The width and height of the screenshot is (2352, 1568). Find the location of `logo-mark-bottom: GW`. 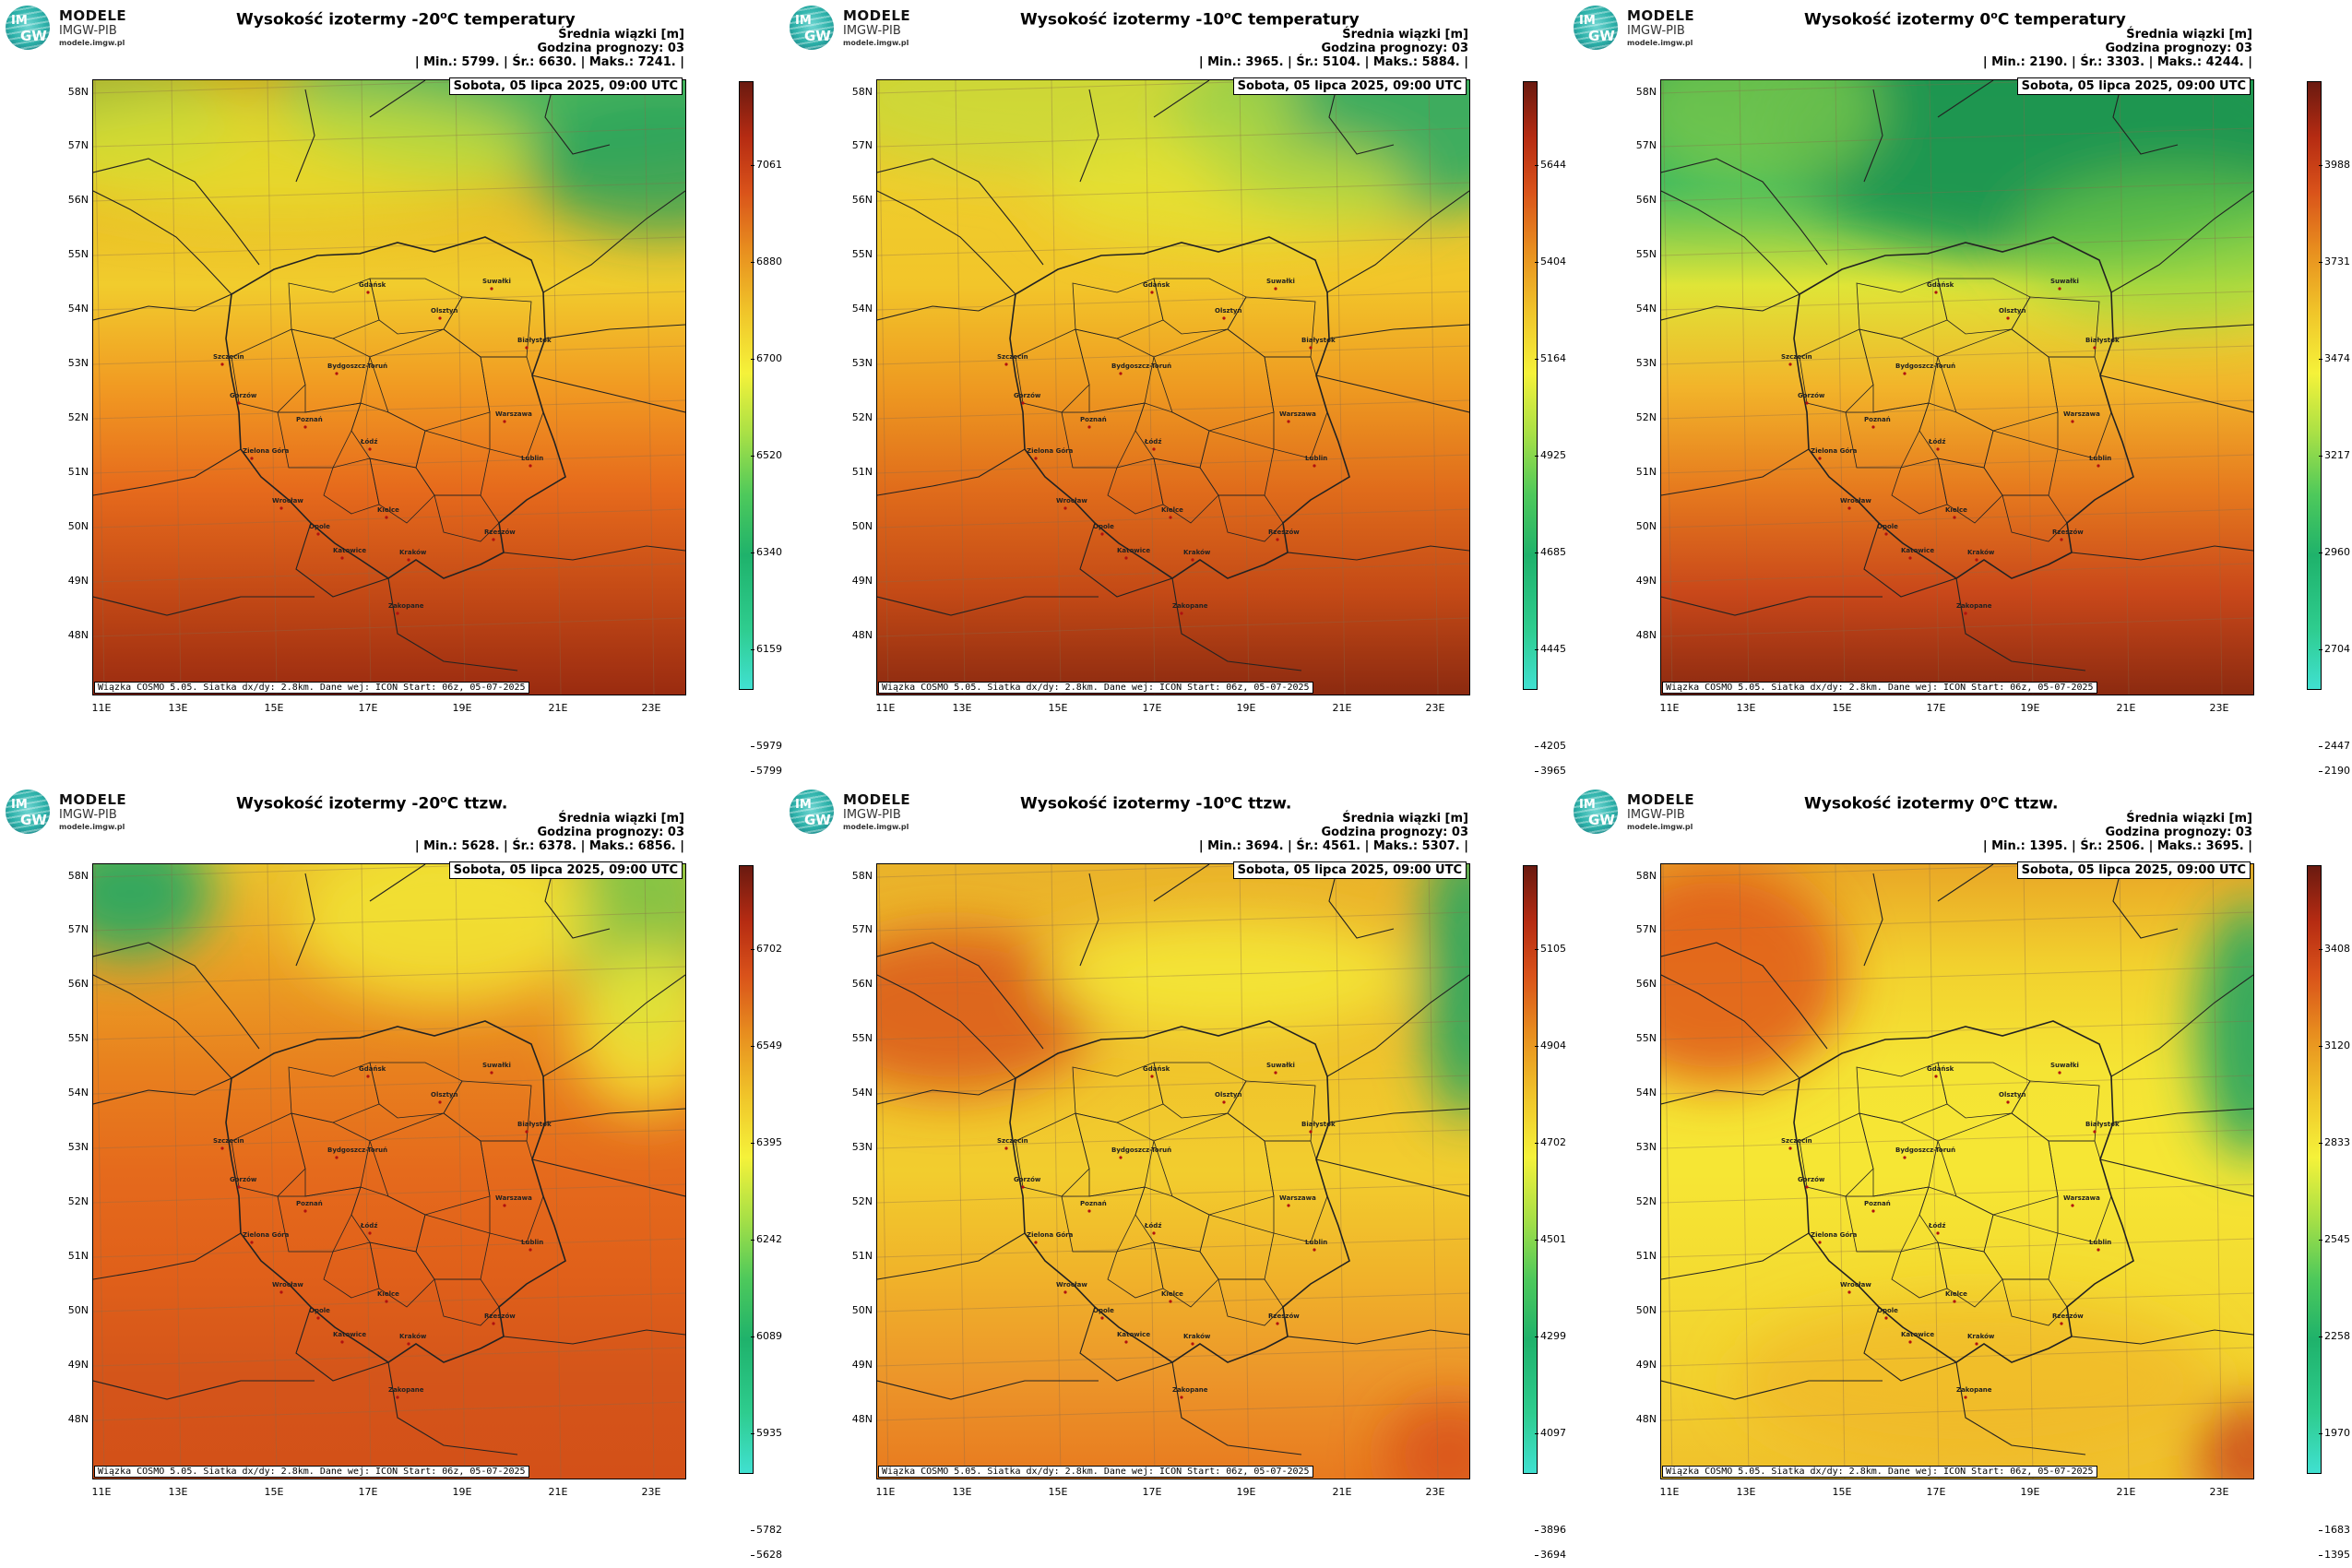

logo-mark-bottom: GW is located at coordinates (817, 820).